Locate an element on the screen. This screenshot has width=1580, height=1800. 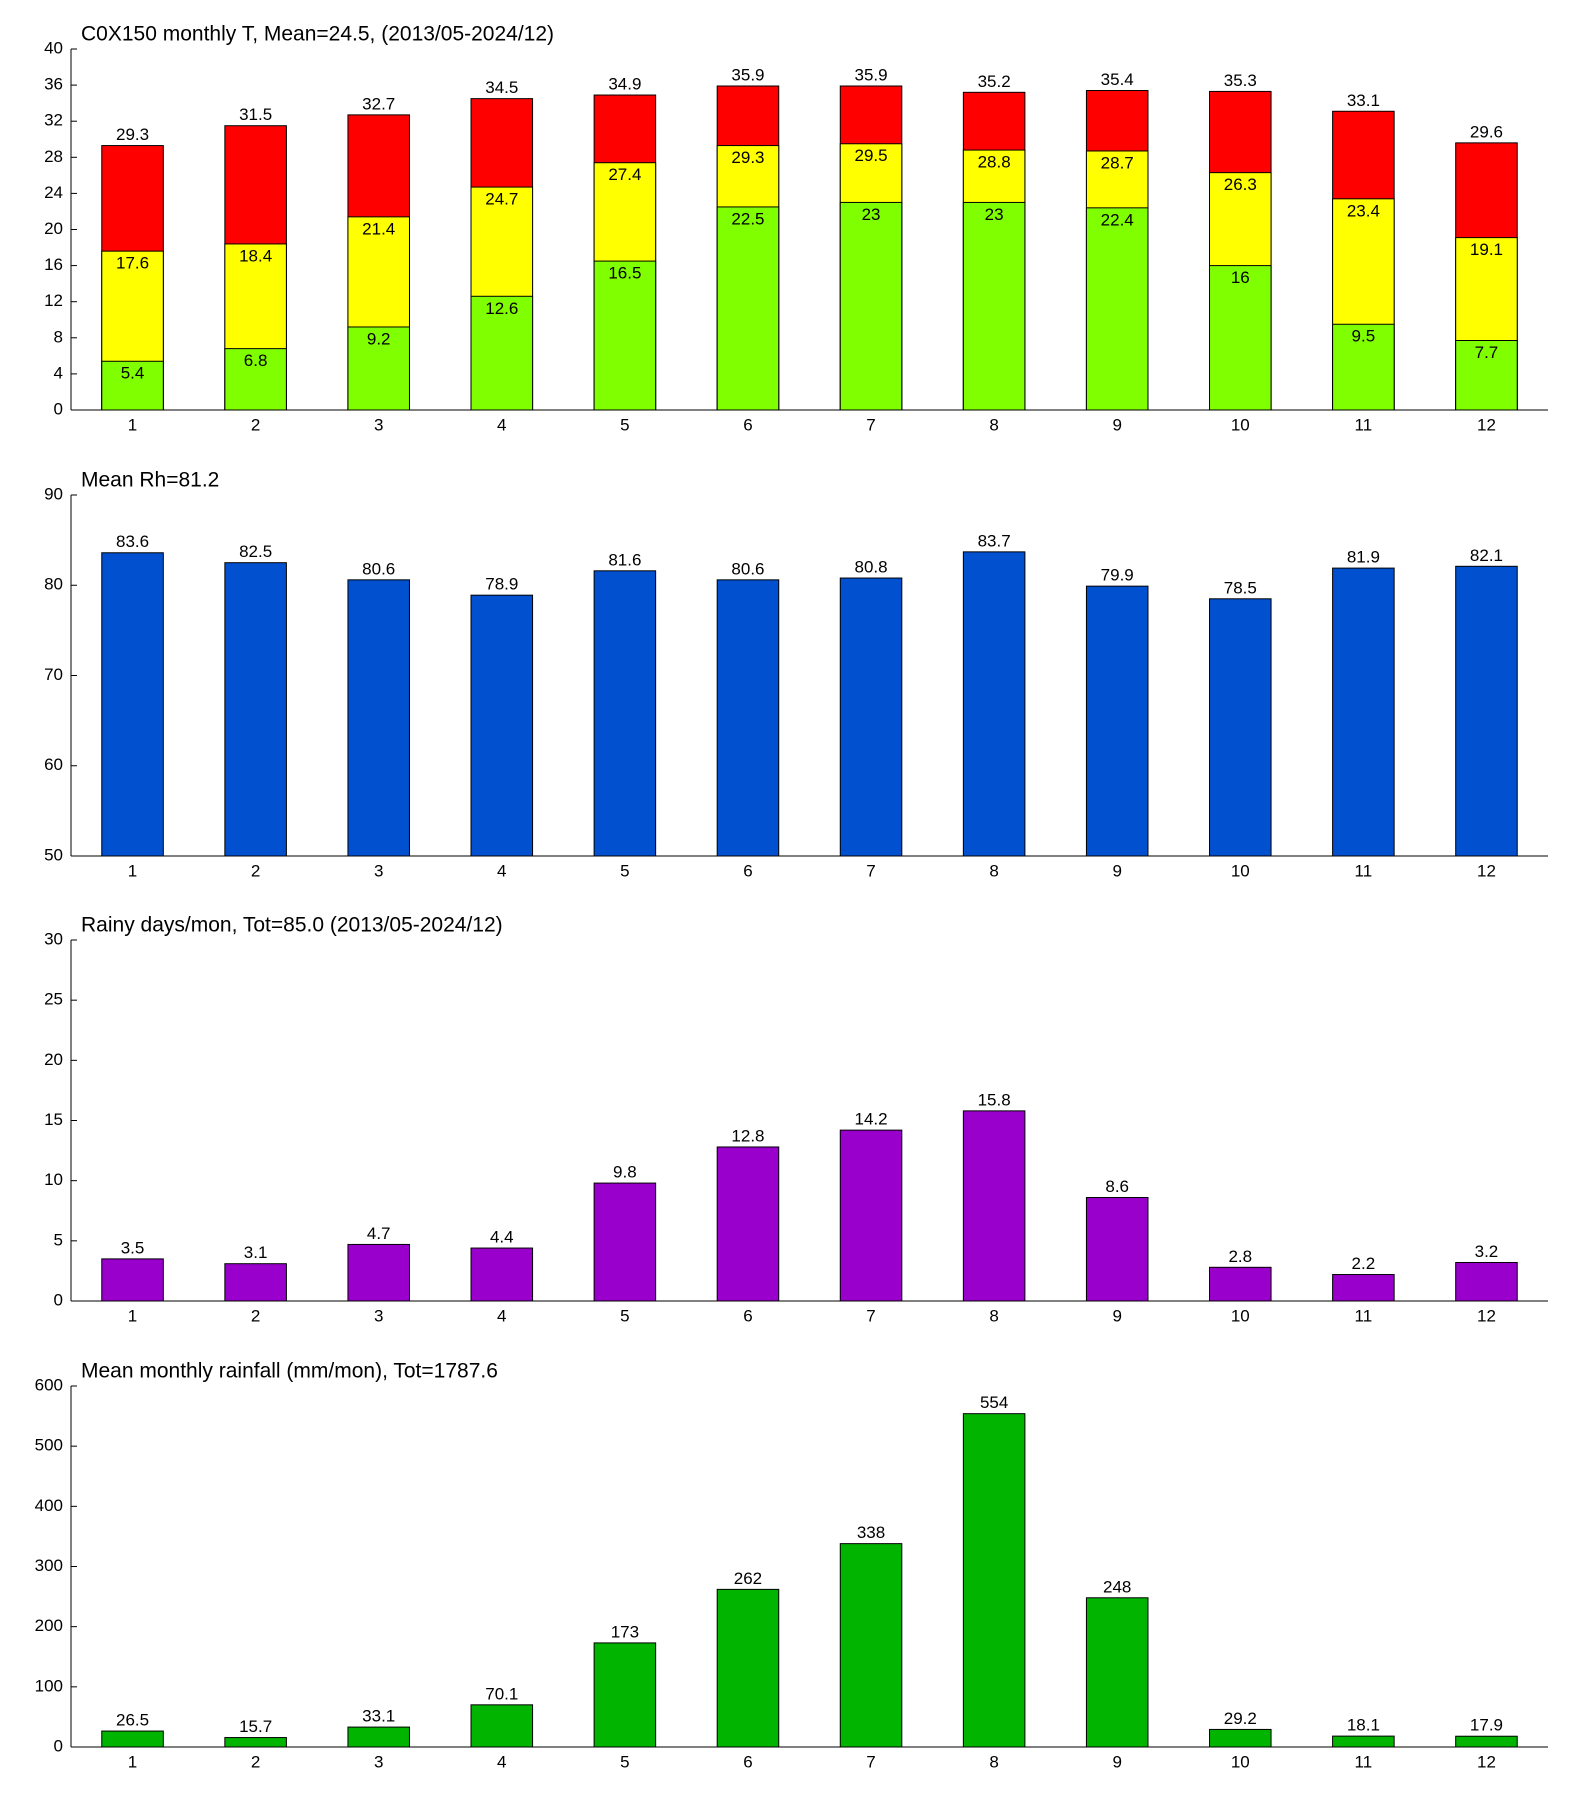
data-label: 79.9 is located at coordinates (1117, 575).